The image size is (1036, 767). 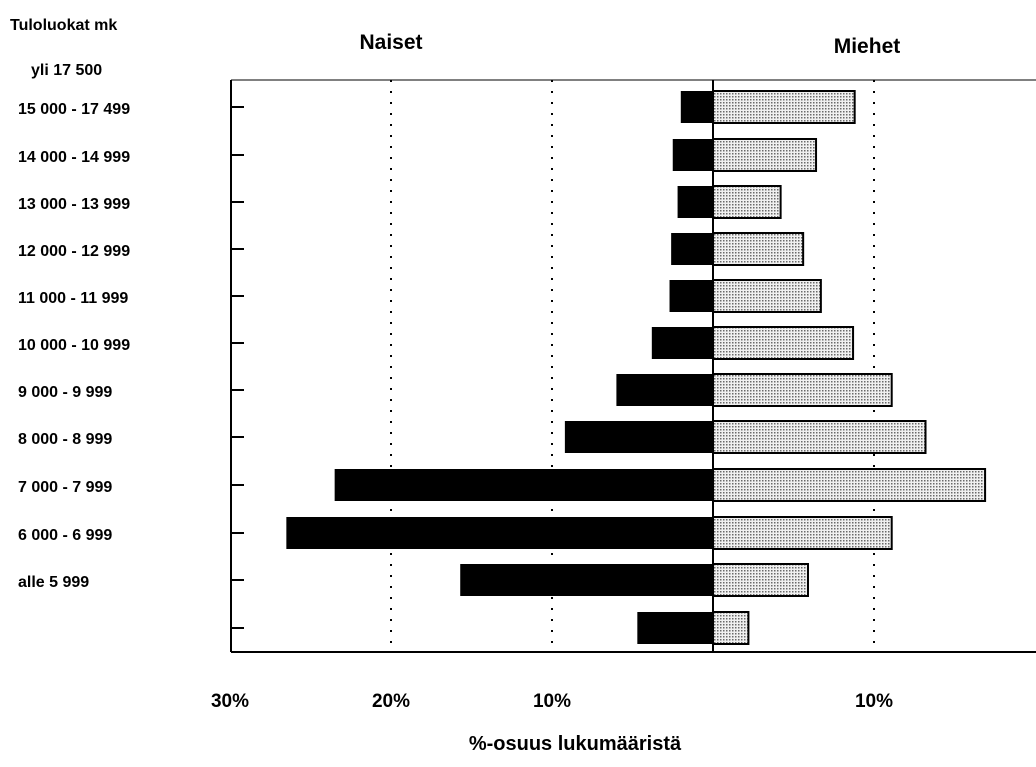 What do you see at coordinates (65, 392) in the screenshot?
I see `category-label: 9 000 - 9 999` at bounding box center [65, 392].